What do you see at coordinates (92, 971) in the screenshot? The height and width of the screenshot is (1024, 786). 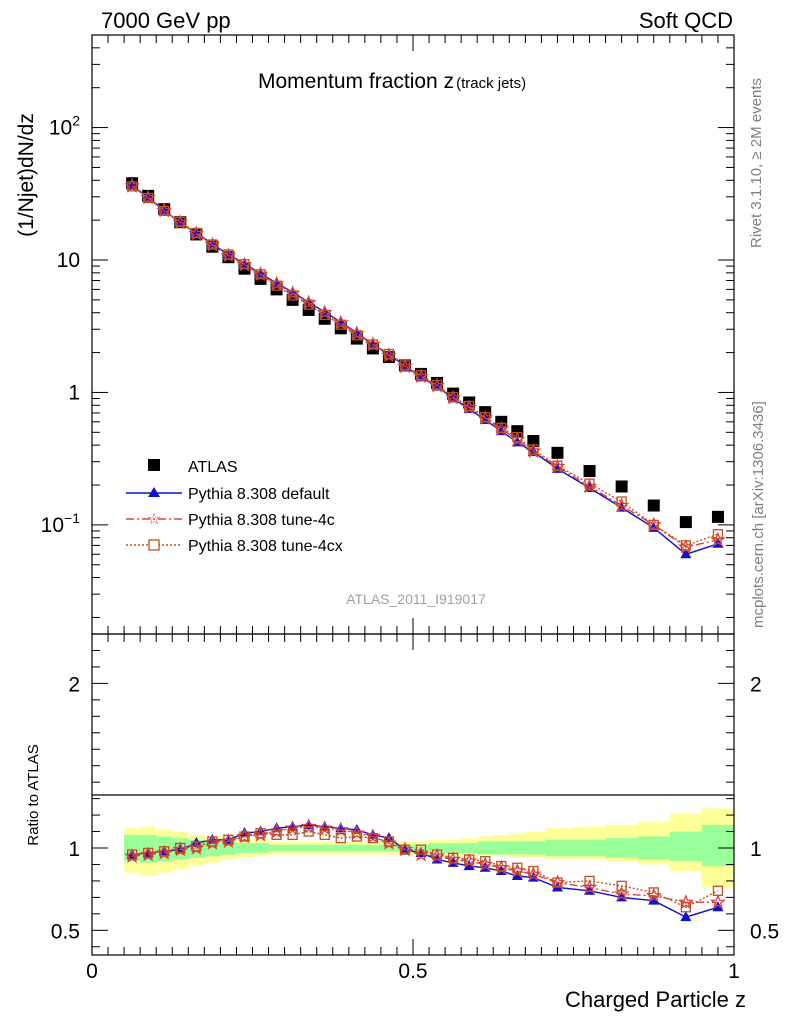 I see `x-tick-label: 0` at bounding box center [92, 971].